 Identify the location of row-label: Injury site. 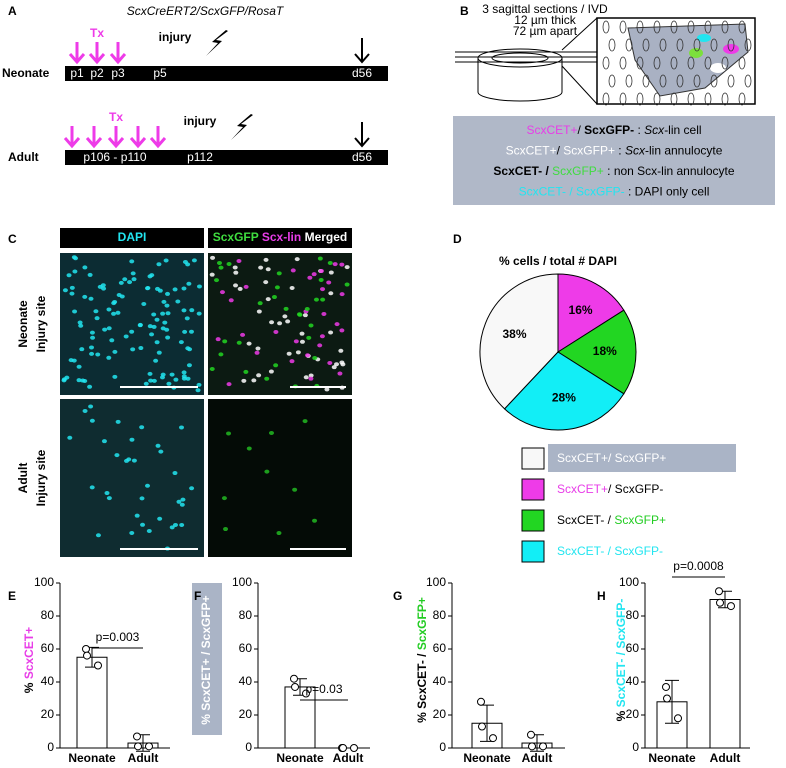
(41, 477).